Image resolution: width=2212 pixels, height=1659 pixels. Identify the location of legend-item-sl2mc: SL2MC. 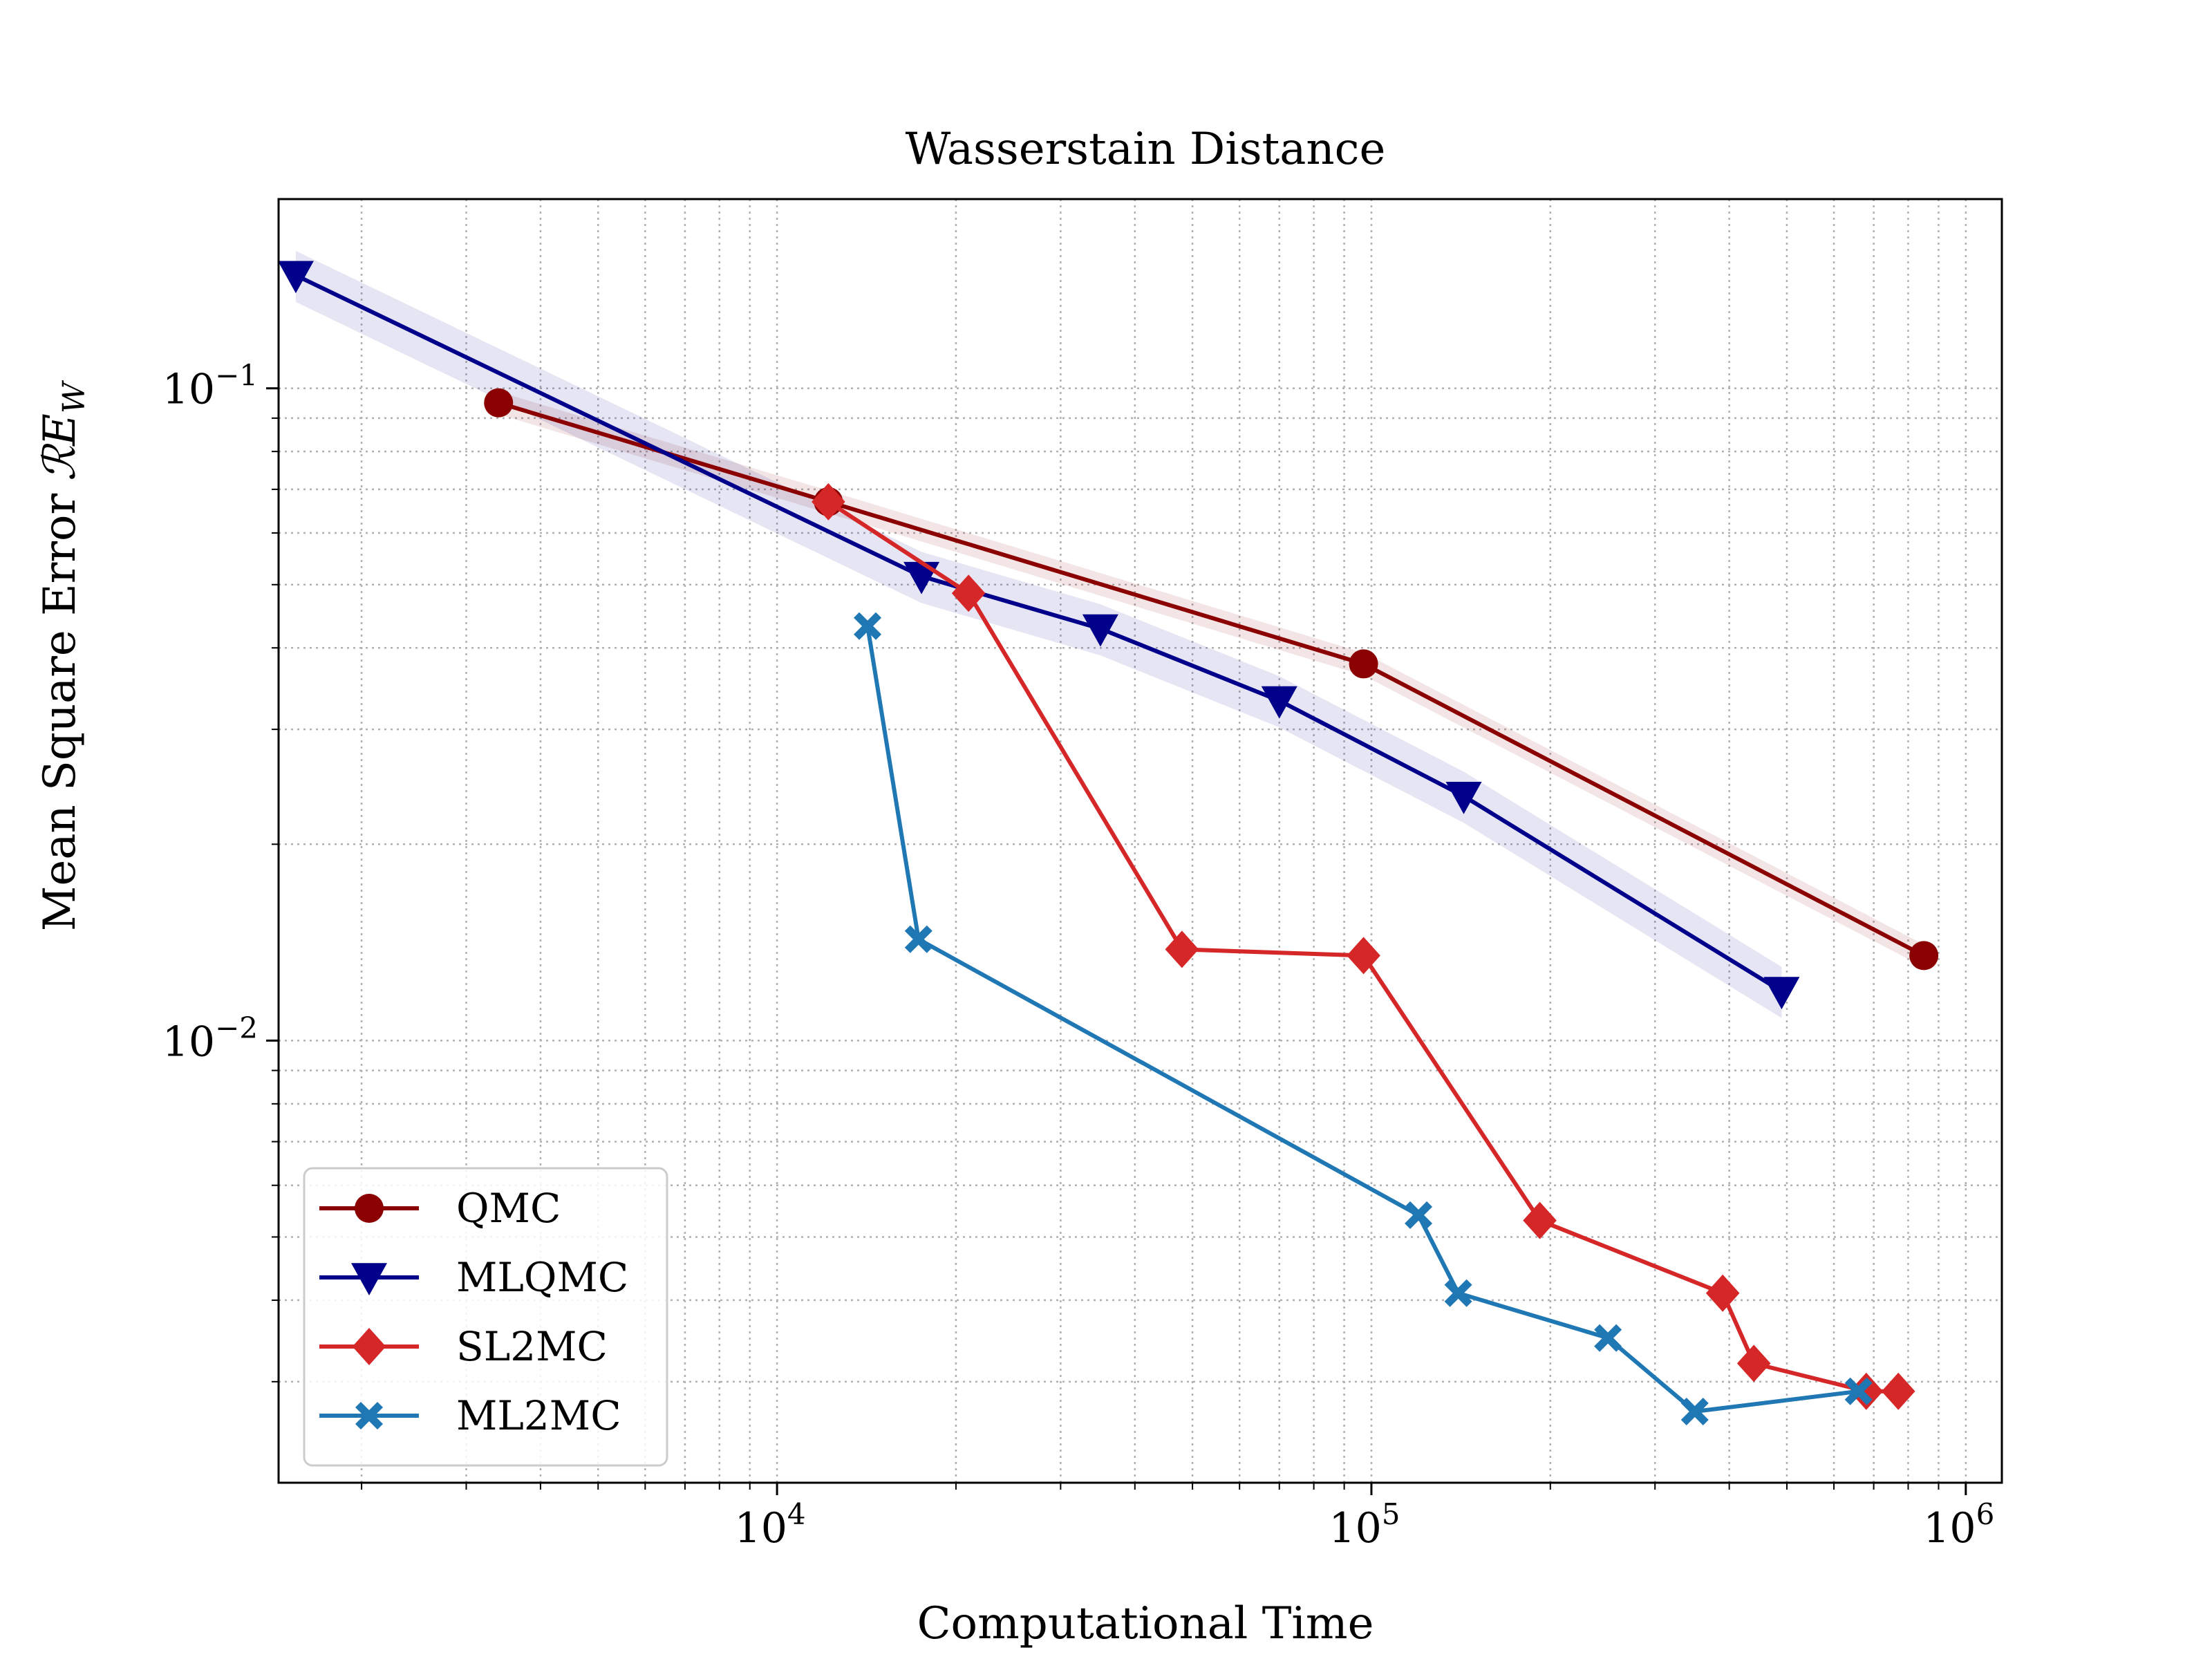
(463, 1346).